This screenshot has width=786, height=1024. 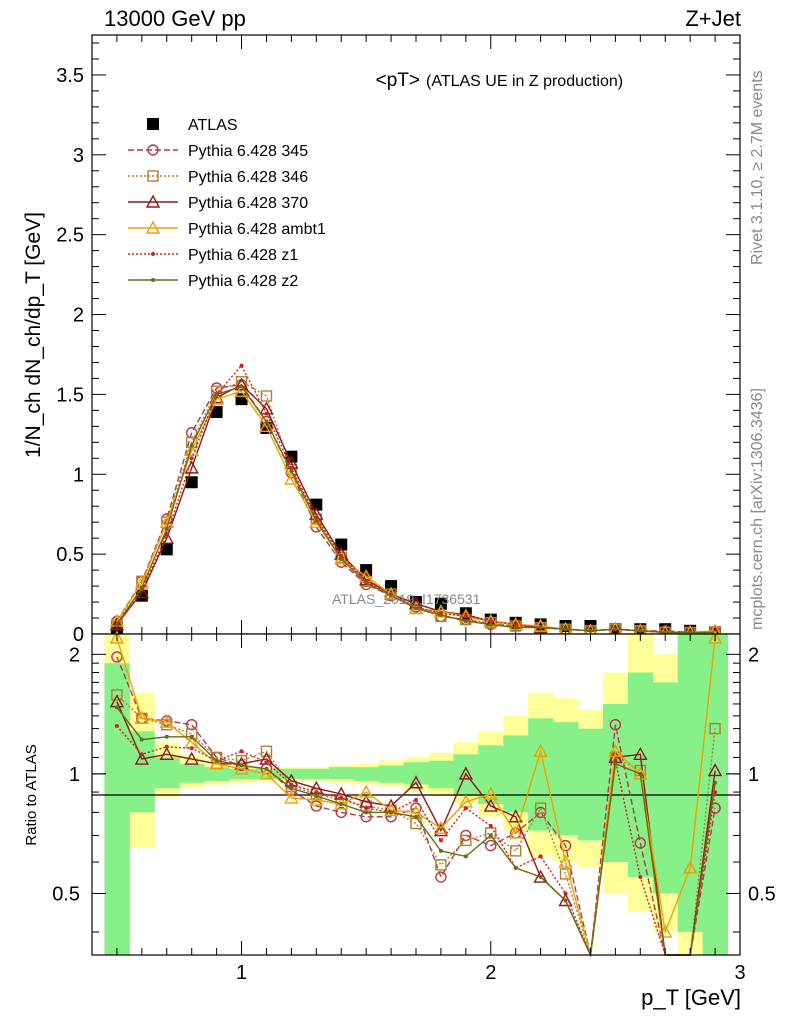 I want to click on legend-entry: Pythia 6.428 z2, so click(x=213, y=281).